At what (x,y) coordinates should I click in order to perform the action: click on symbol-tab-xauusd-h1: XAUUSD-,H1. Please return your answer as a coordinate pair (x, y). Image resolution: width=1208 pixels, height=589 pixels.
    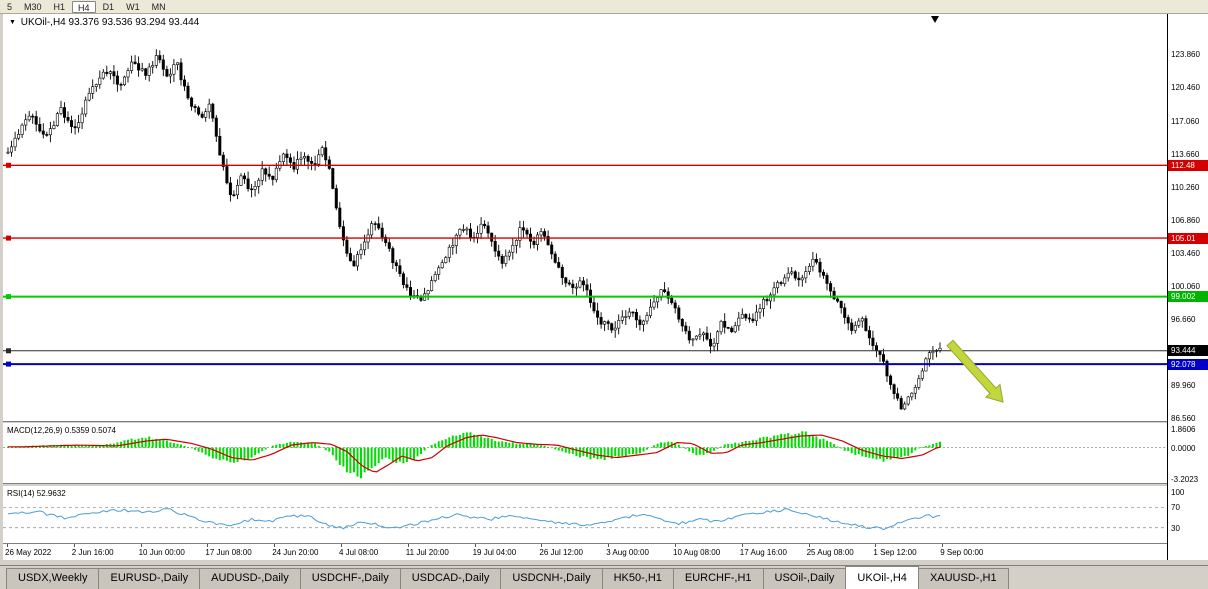
    Looking at the image, I should click on (963, 578).